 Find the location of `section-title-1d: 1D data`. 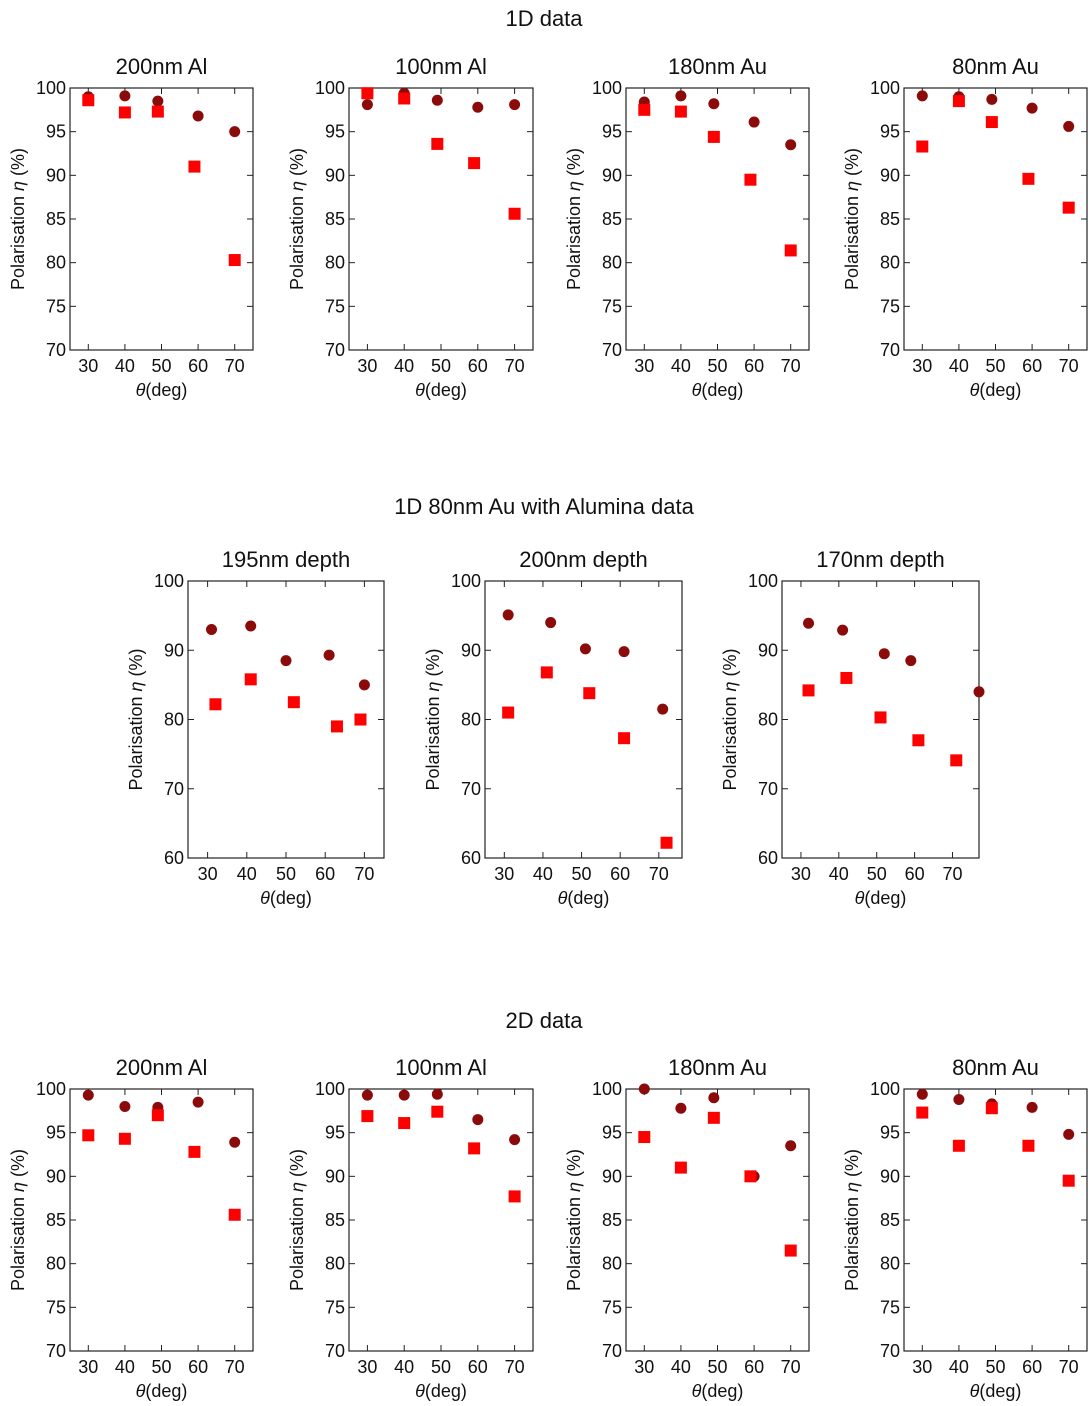

section-title-1d: 1D data is located at coordinates (544, 18).